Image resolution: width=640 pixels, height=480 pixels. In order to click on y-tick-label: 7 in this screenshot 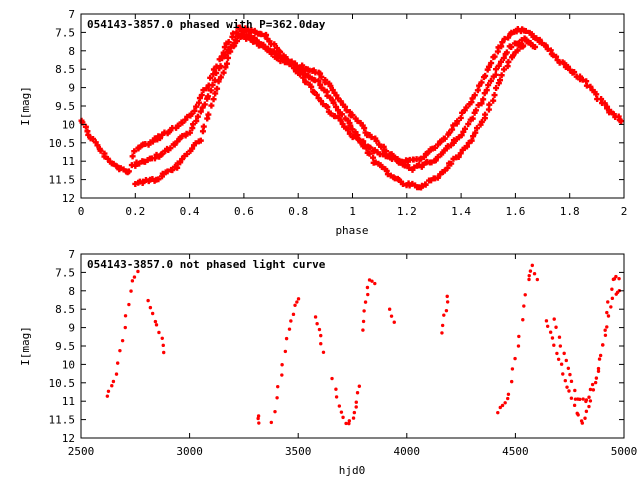, I will do `click(71, 14)`.